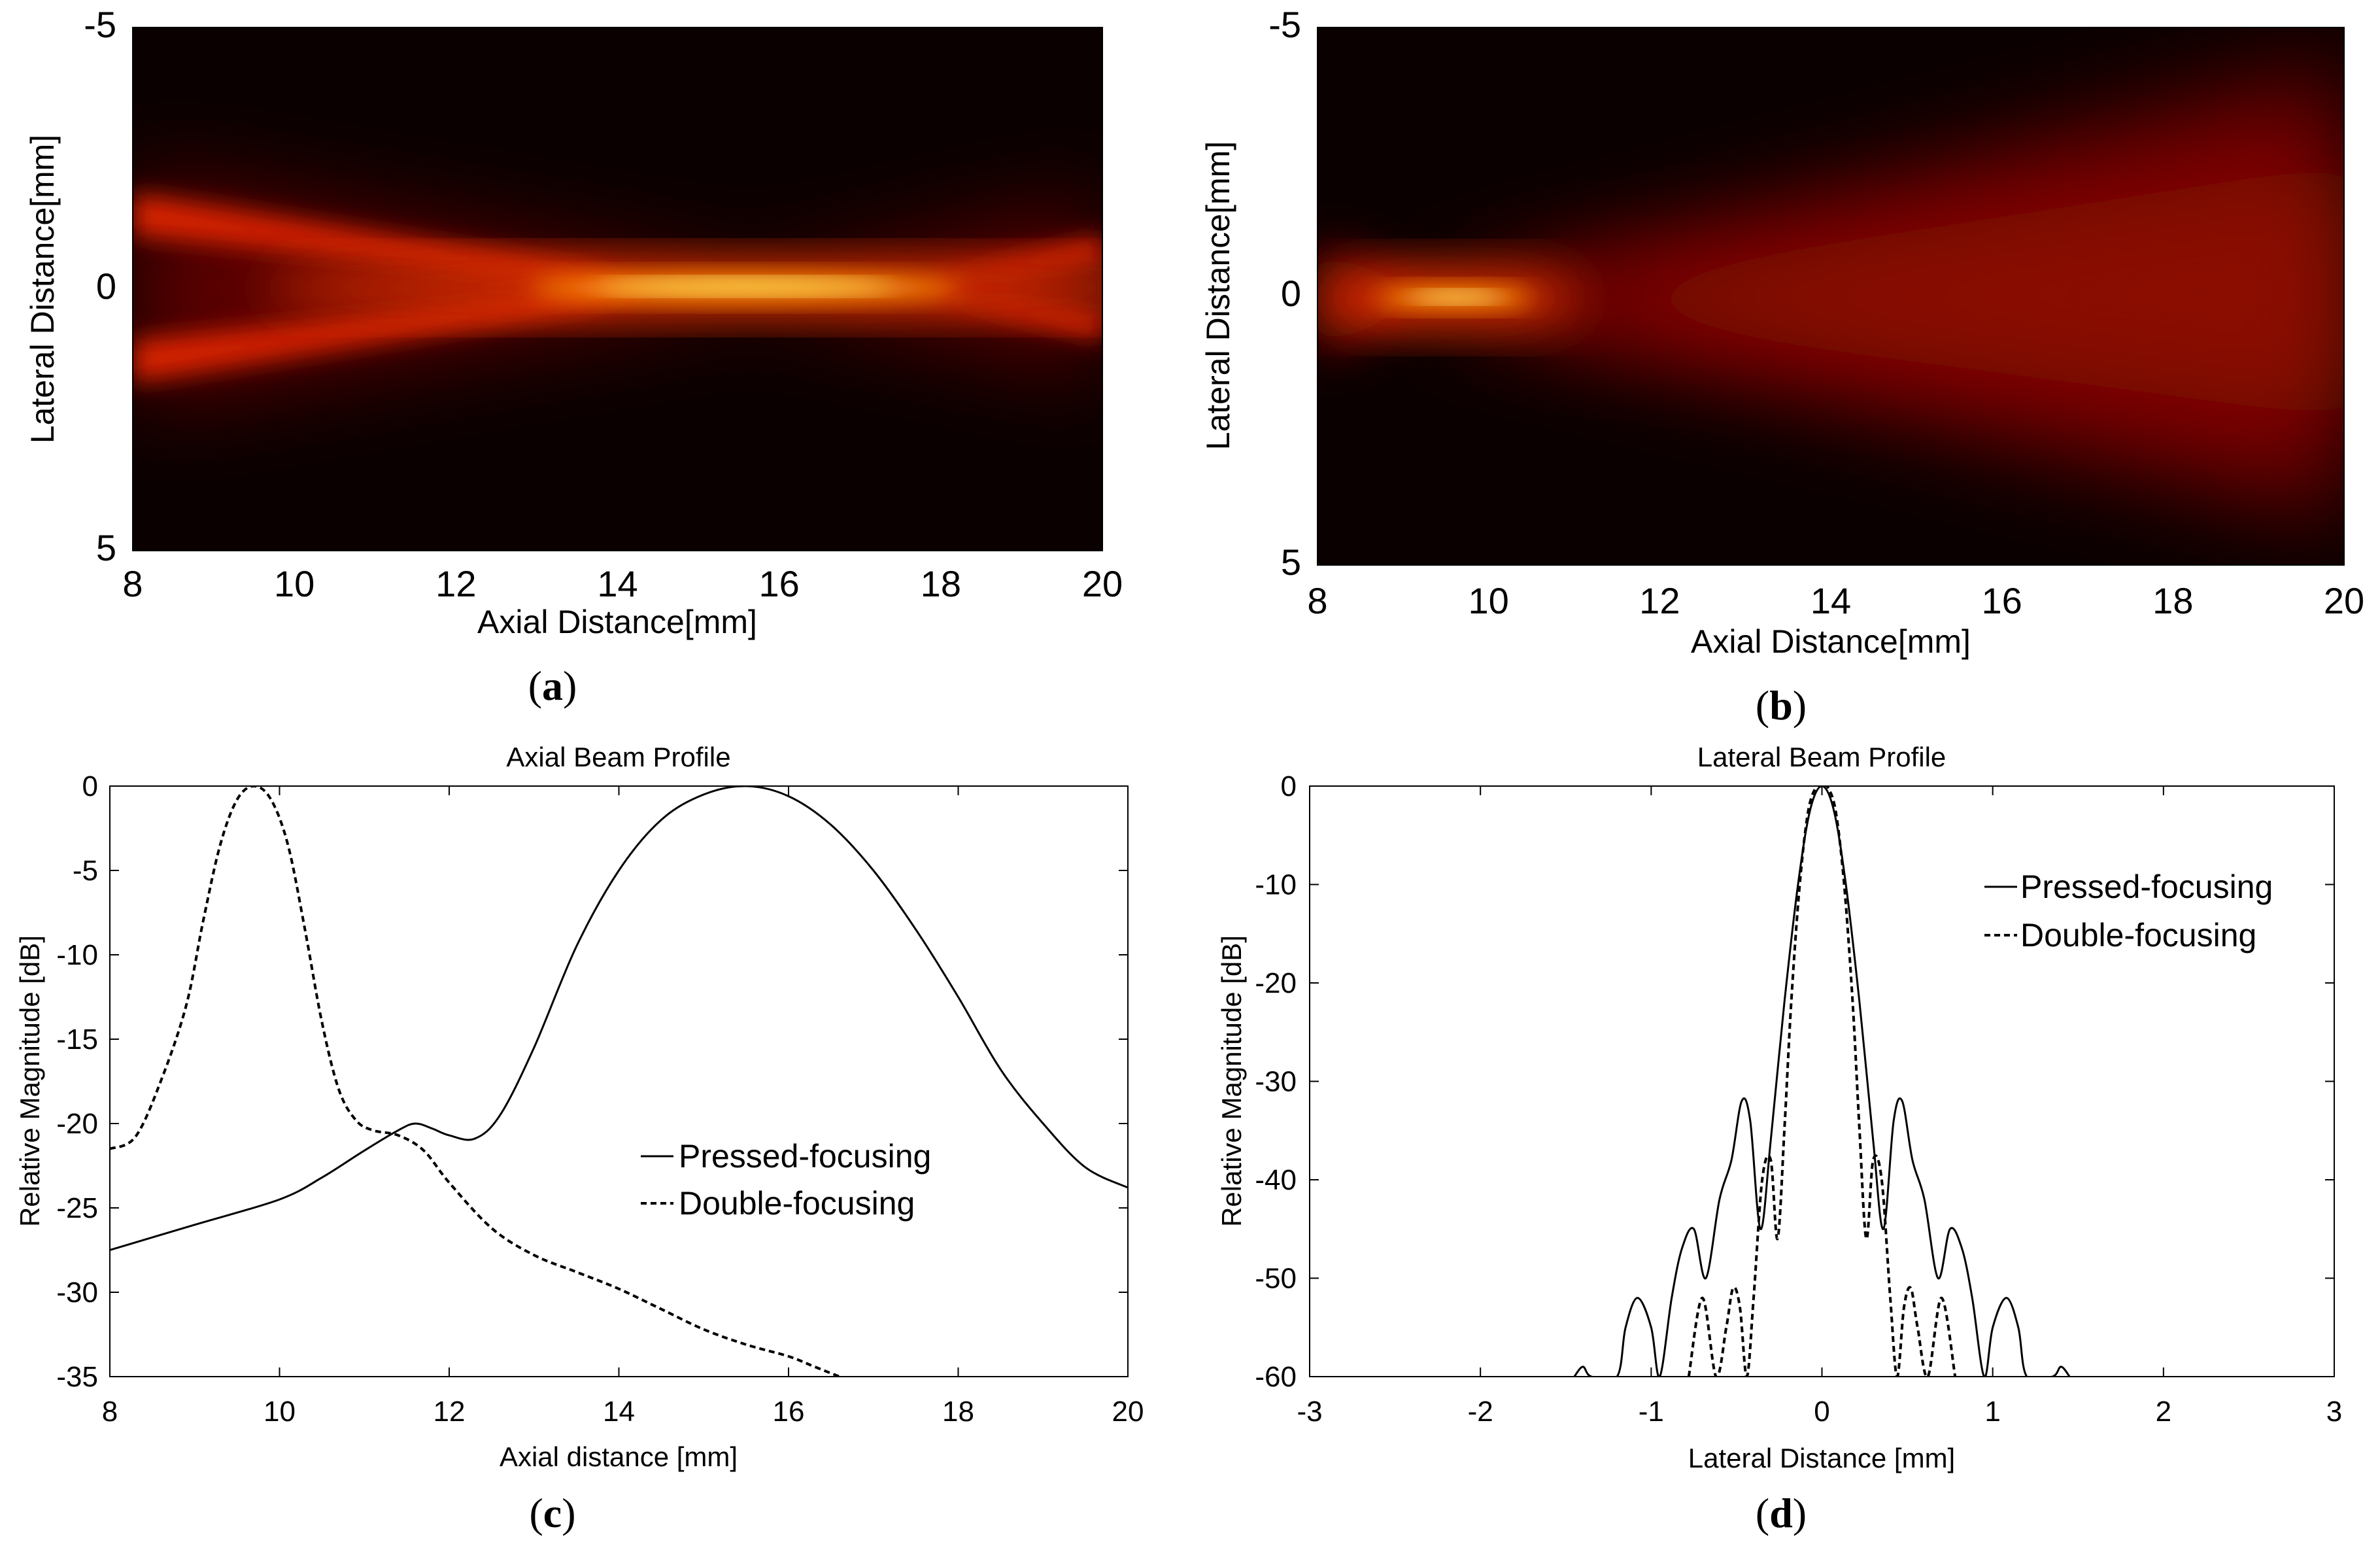 This screenshot has width=2380, height=1546. I want to click on caption-a-letter: a, so click(552, 685).